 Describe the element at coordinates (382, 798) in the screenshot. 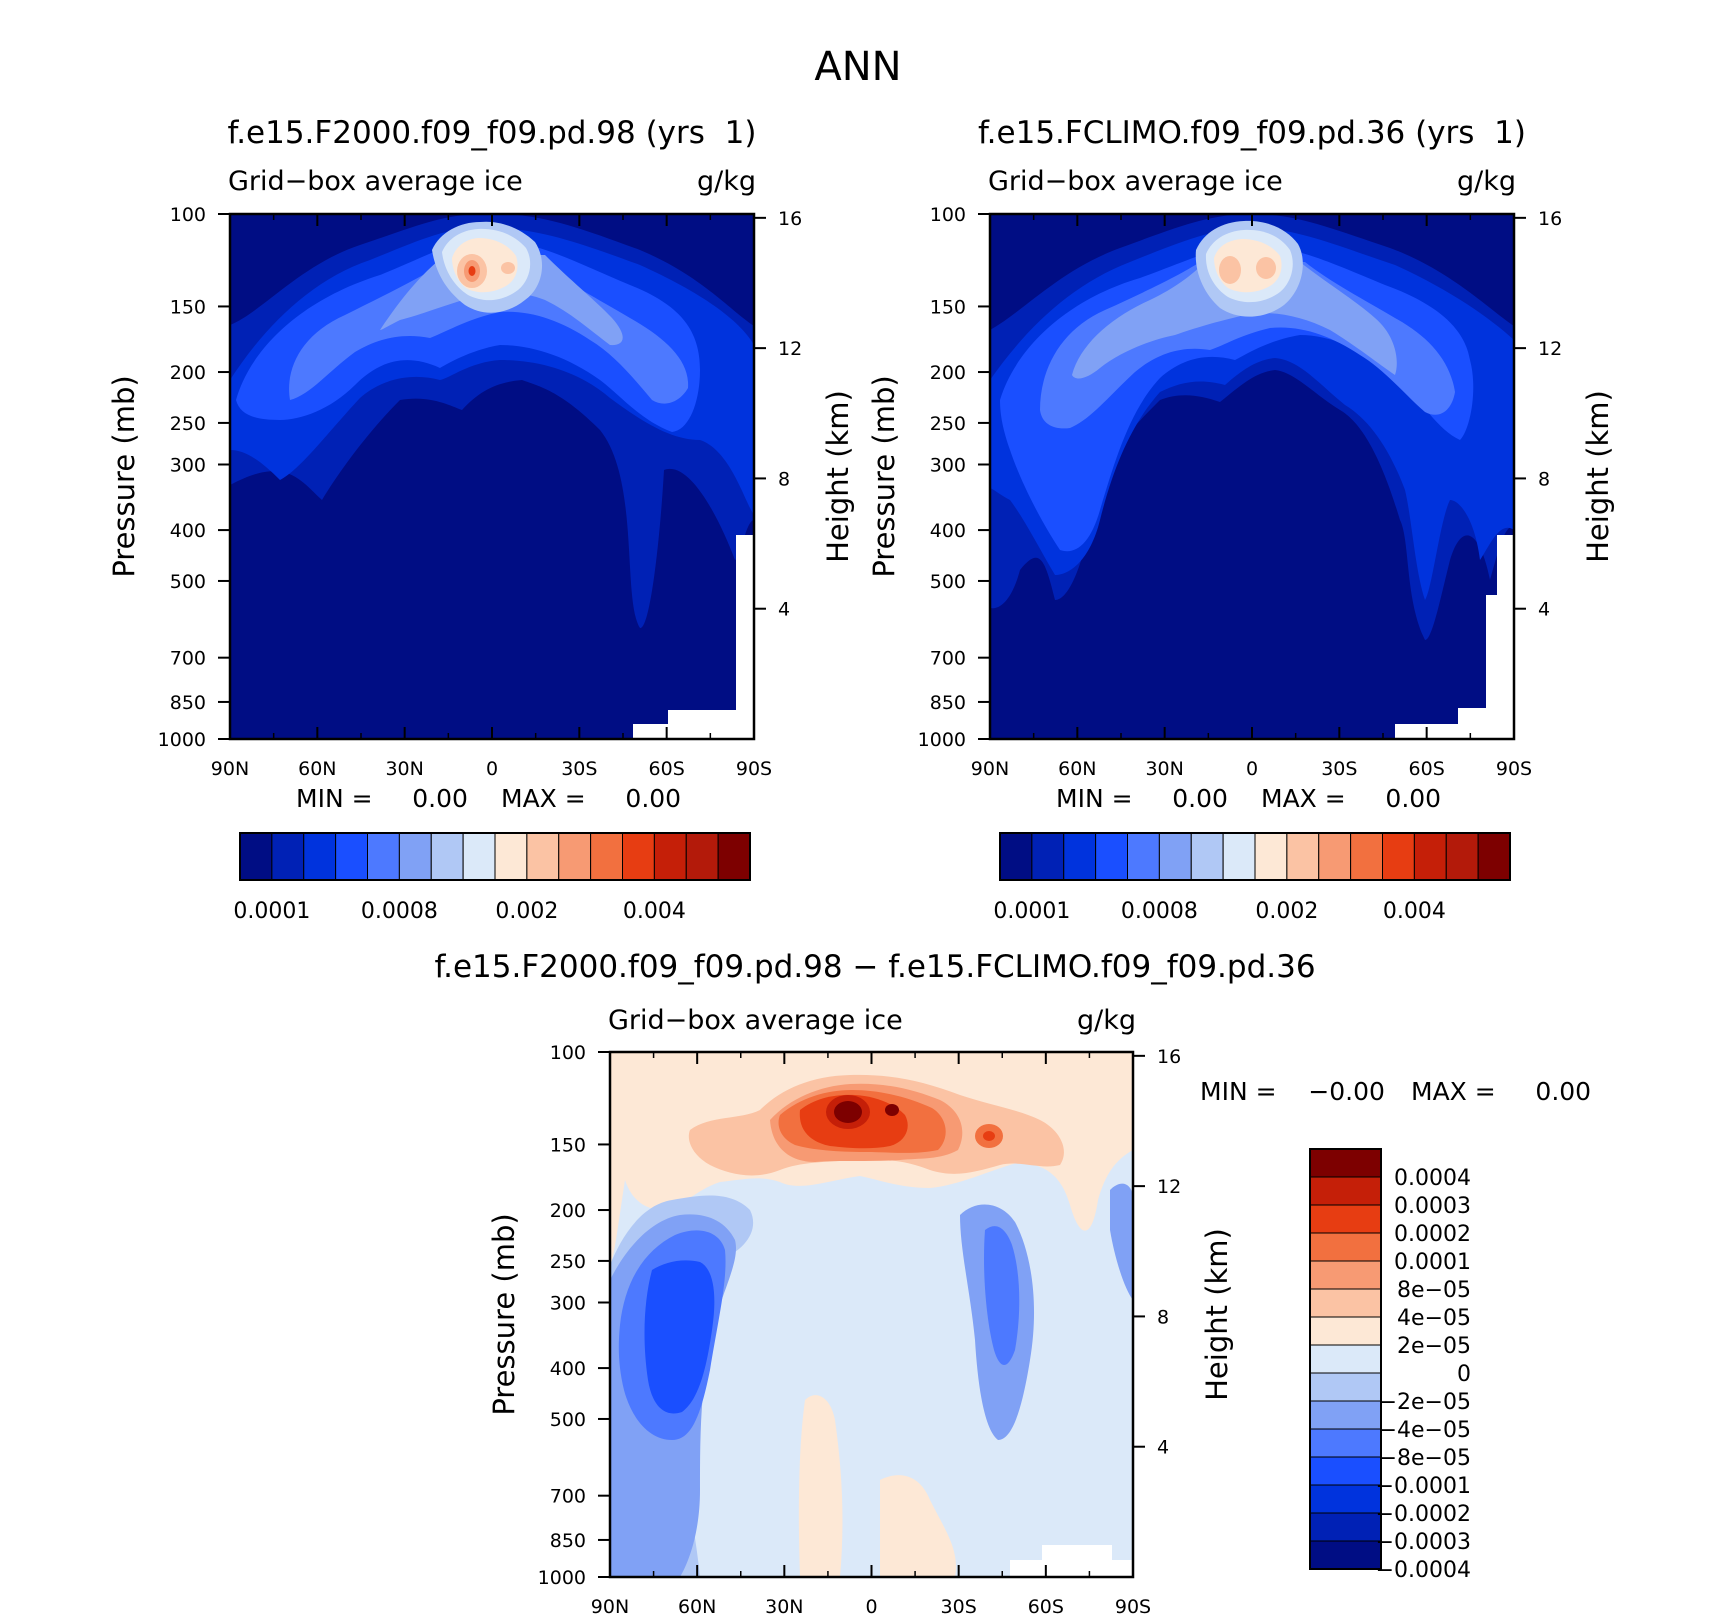

I see `min-text: MIN = 0.00` at that location.